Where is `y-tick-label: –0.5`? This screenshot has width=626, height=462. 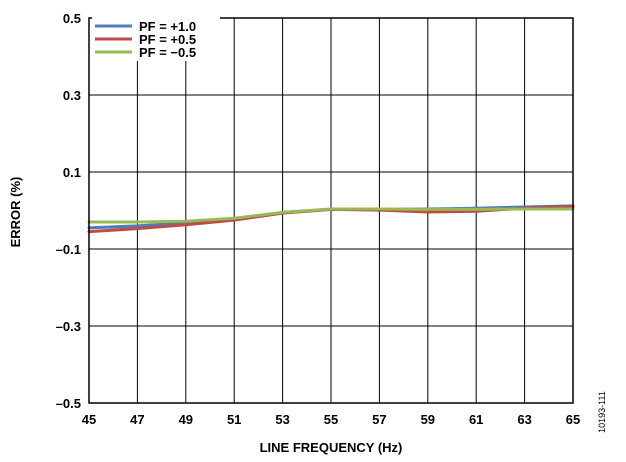 y-tick-label: –0.5 is located at coordinates (68, 403).